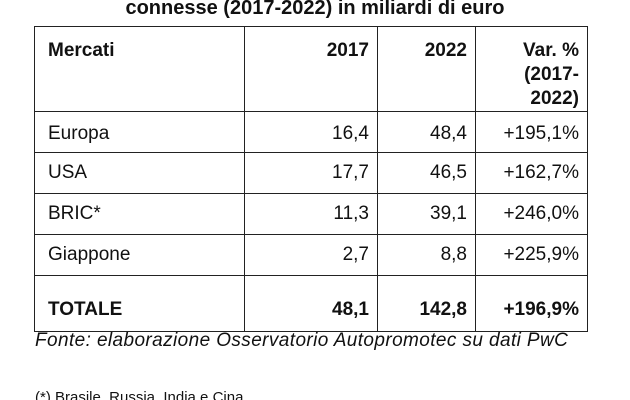 The height and width of the screenshot is (400, 630). I want to click on cell-2017: 11,3, so click(311, 214).